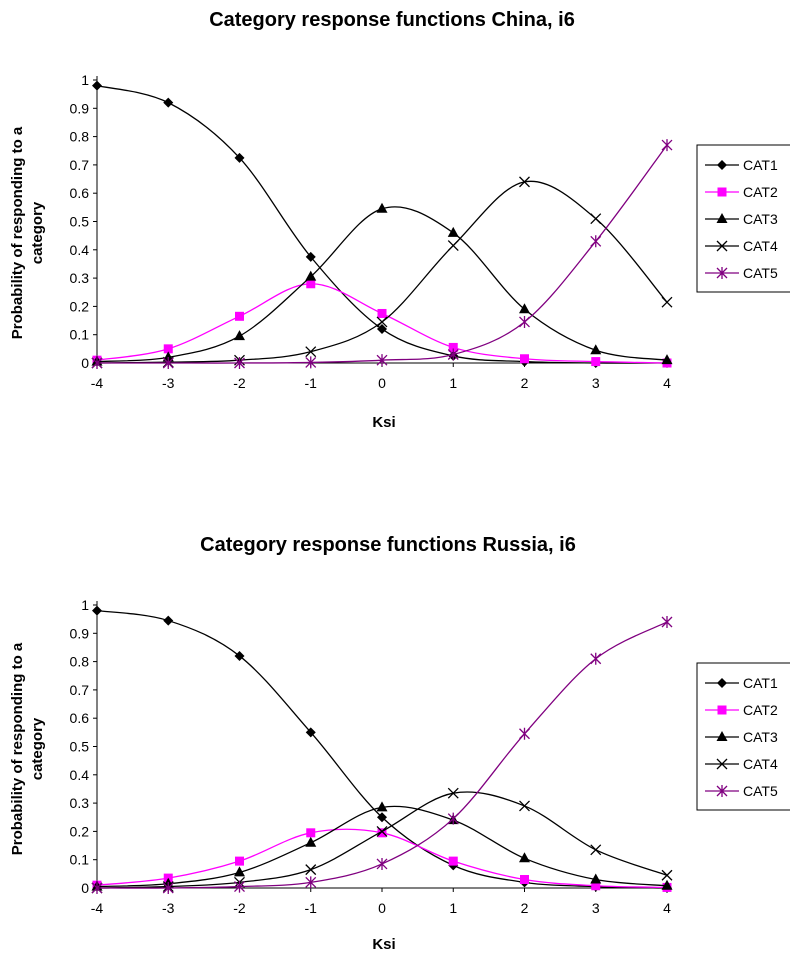  Describe the element at coordinates (17, 232) in the screenshot. I see `y-axis-label-line1: Probability of responding to a` at that location.